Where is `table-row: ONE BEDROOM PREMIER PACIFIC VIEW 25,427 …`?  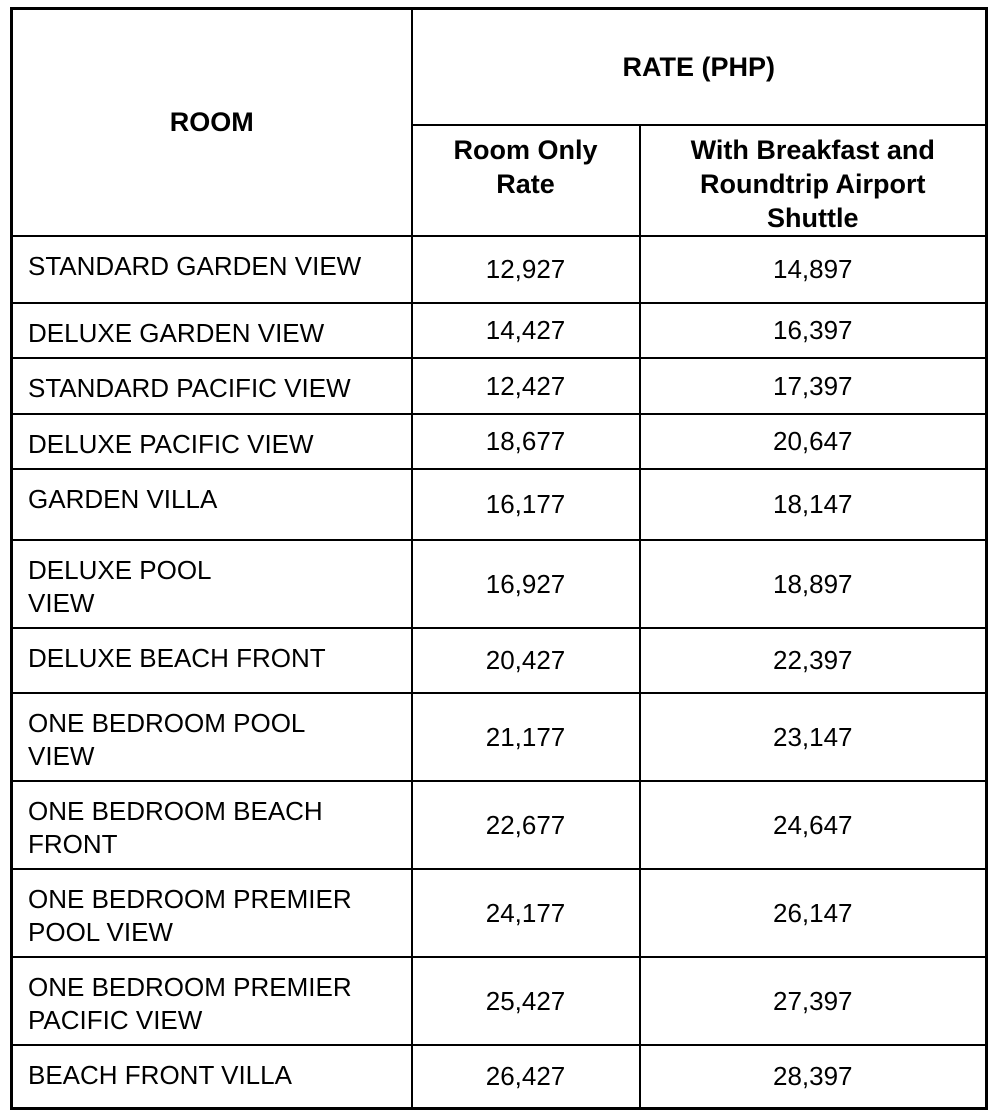
table-row: ONE BEDROOM PREMIER PACIFIC VIEW 25,427 … is located at coordinates (499, 1001).